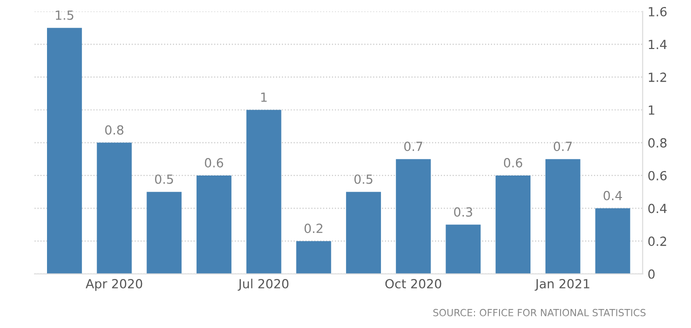  What do you see at coordinates (657, 241) in the screenshot?
I see `y-tick-label: 0.2` at bounding box center [657, 241].